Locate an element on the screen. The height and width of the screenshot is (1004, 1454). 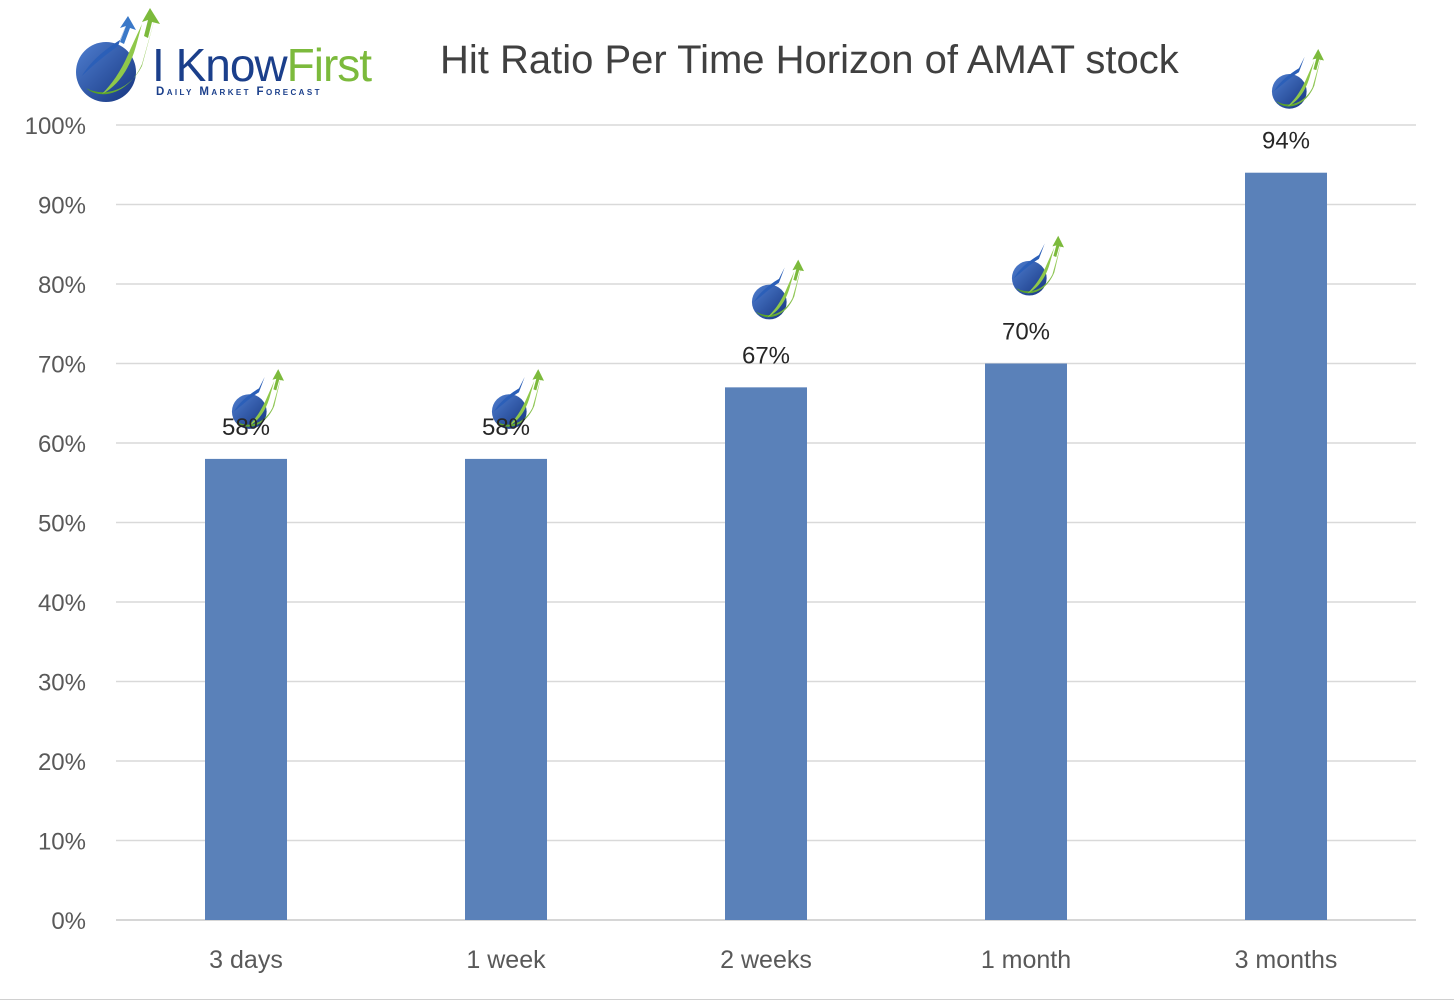
chart-title: Hit Ratio Per Time Horizon of AMAT stock is located at coordinates (809, 60).